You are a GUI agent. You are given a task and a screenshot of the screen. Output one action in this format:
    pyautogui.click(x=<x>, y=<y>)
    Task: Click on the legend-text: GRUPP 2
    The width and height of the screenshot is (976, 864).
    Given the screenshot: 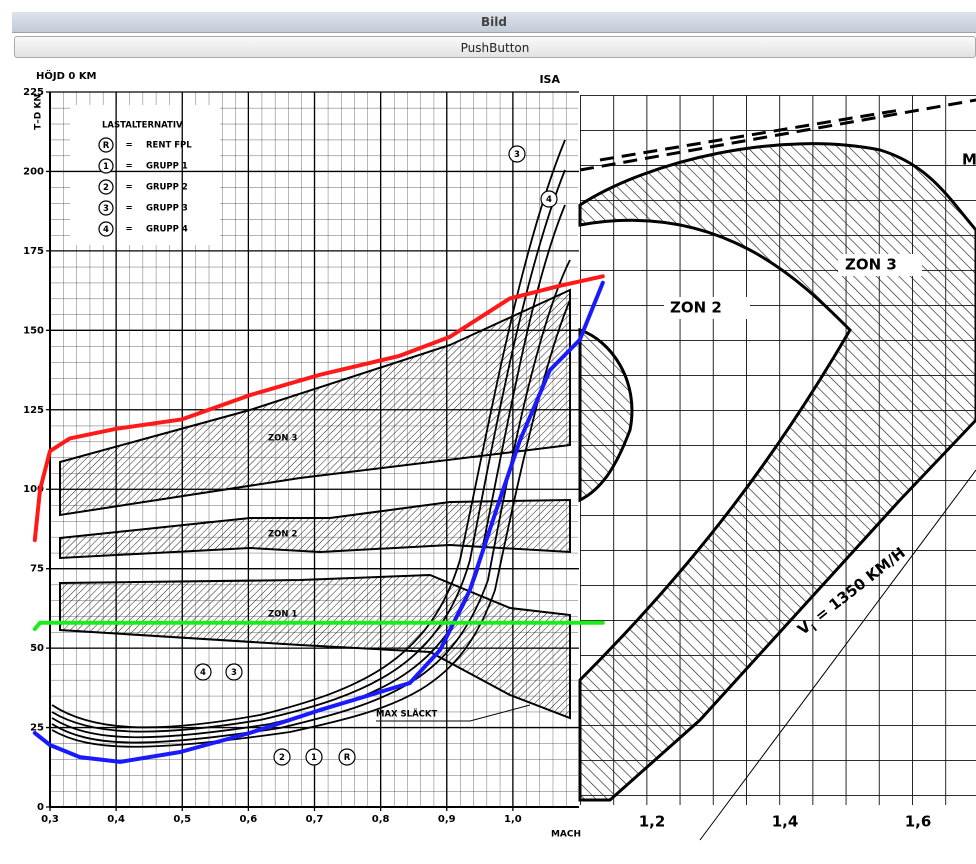 What is the action you would take?
    pyautogui.click(x=167, y=188)
    